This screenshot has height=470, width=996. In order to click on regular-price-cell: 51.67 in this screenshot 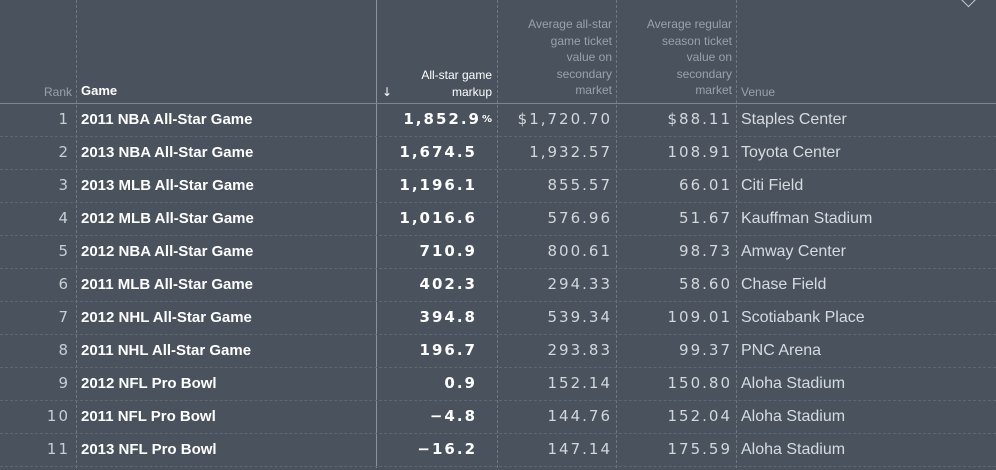, I will do `click(705, 218)`.